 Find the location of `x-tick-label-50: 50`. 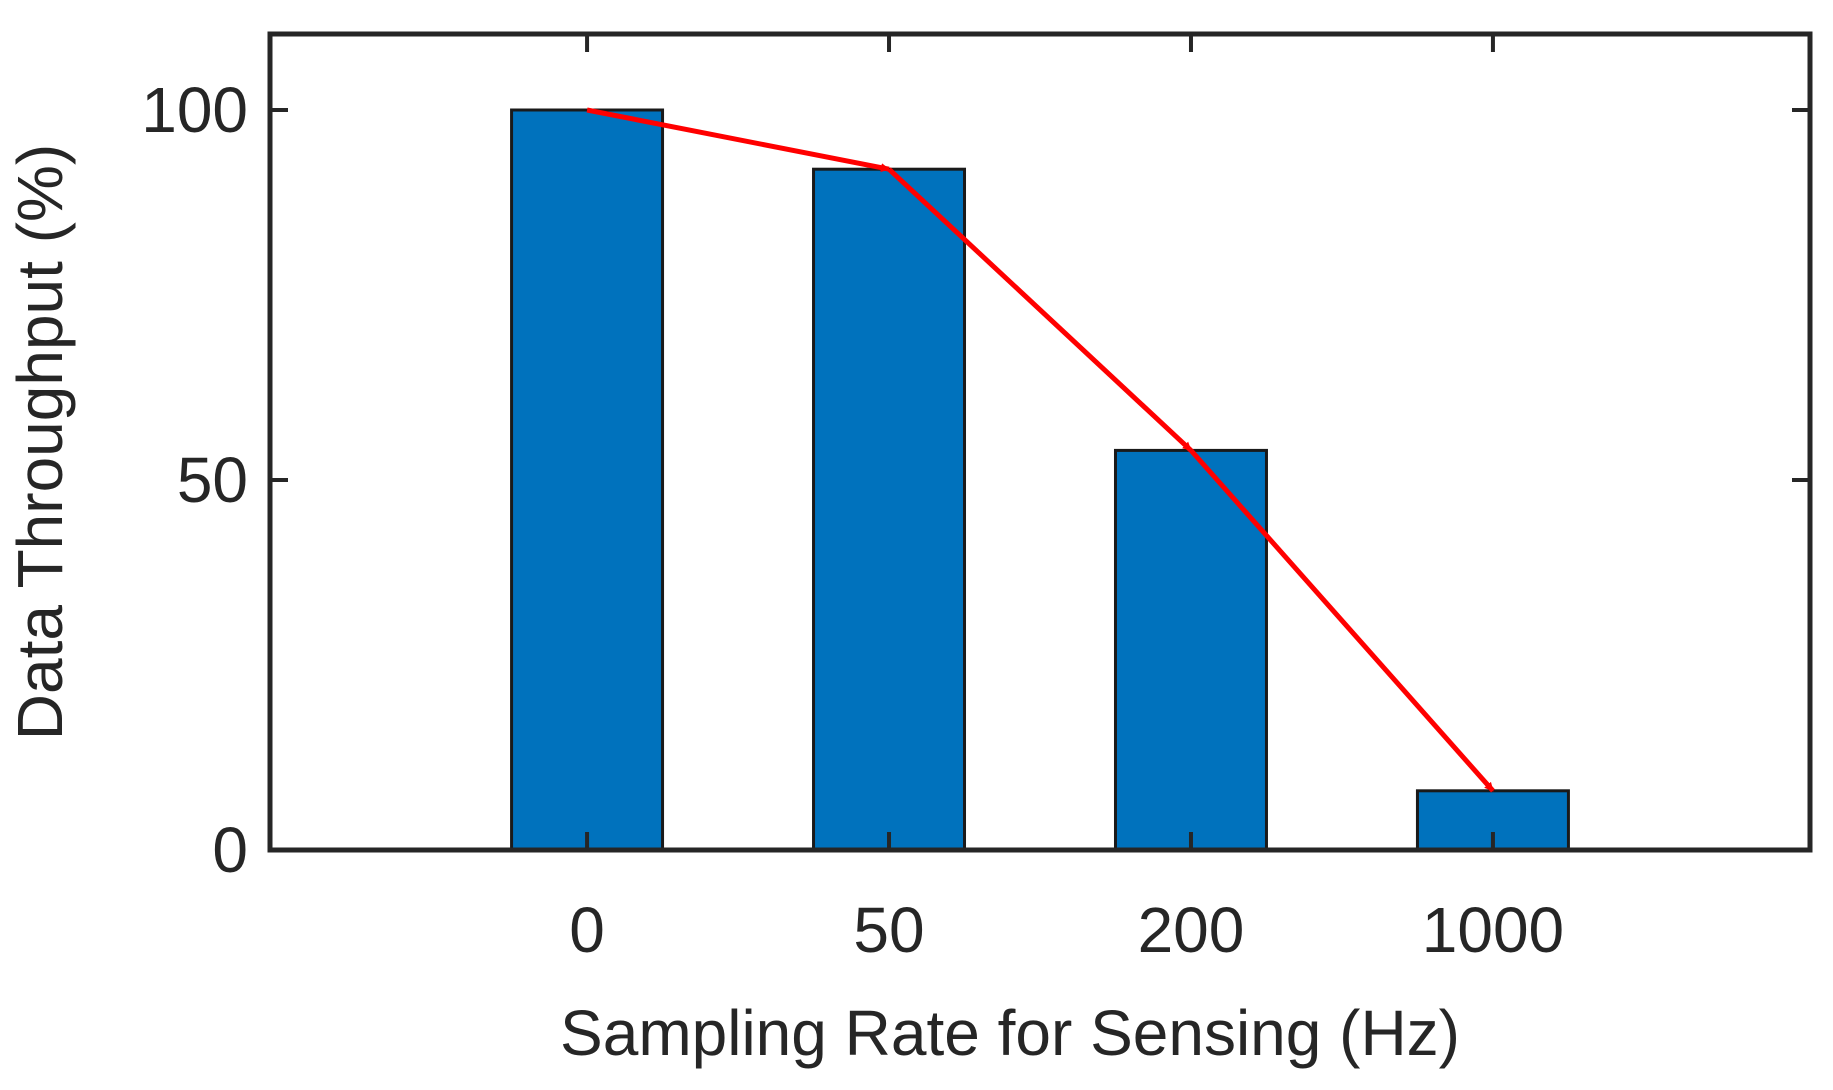

x-tick-label-50: 50 is located at coordinates (888, 930).